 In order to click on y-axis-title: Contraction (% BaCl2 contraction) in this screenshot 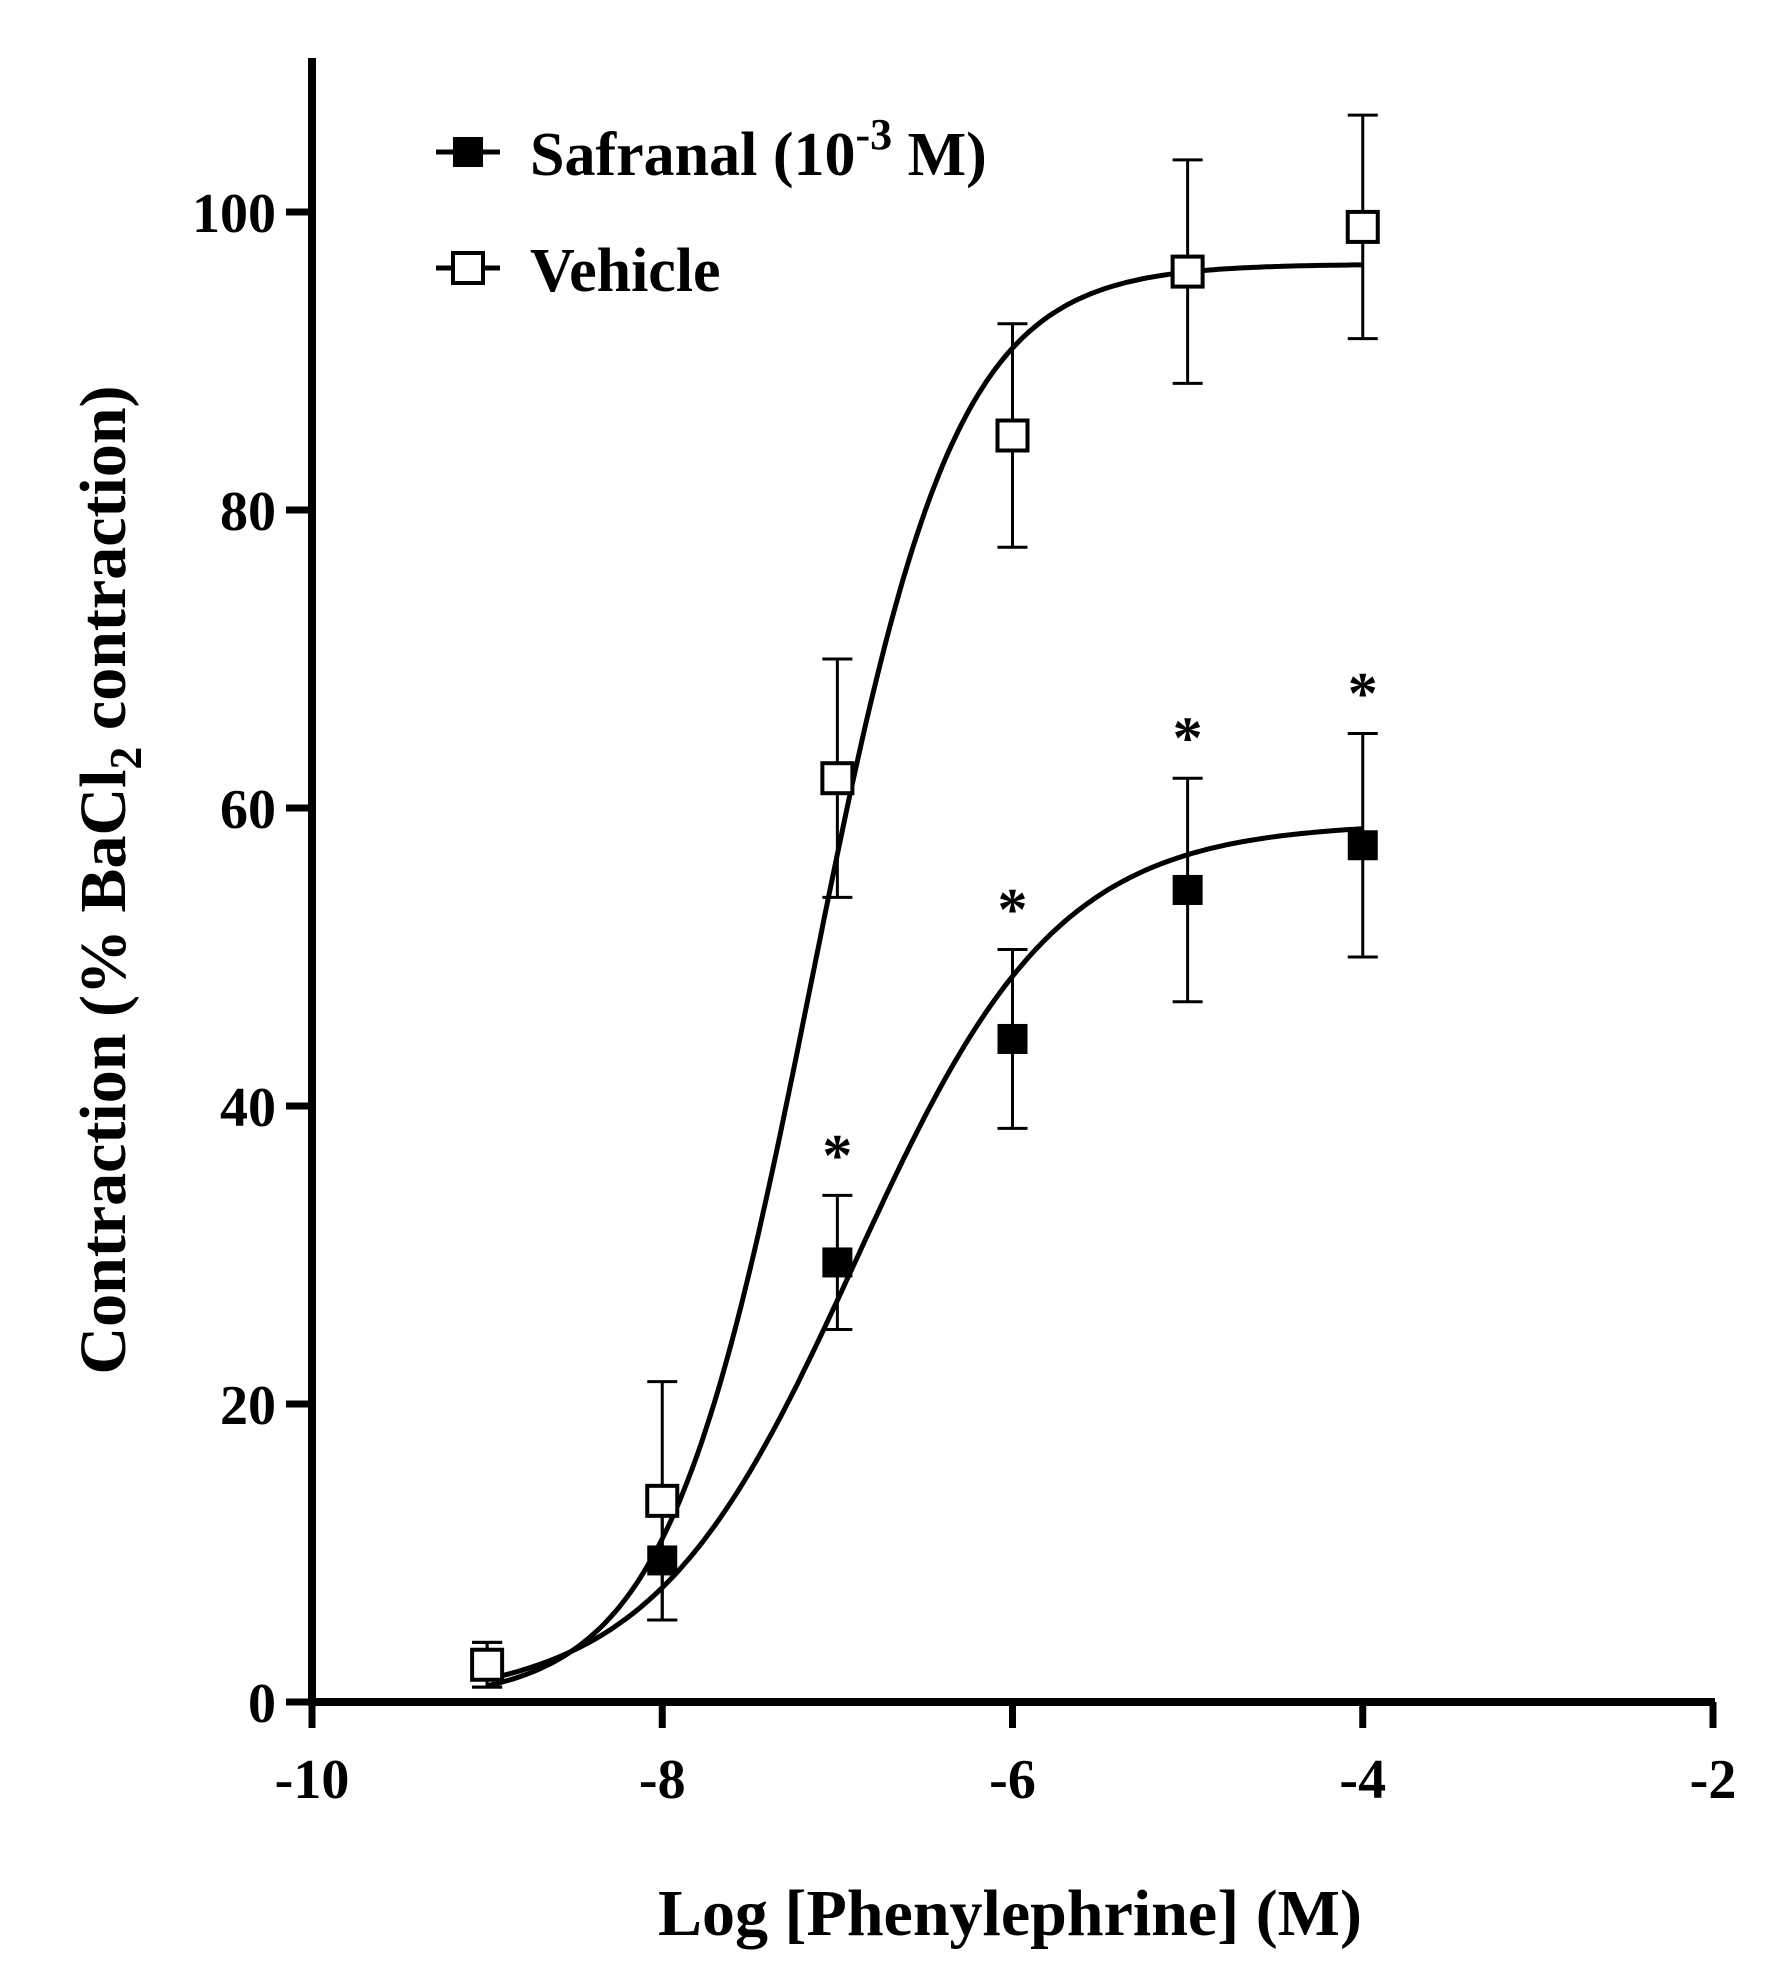, I will do `click(109, 879)`.